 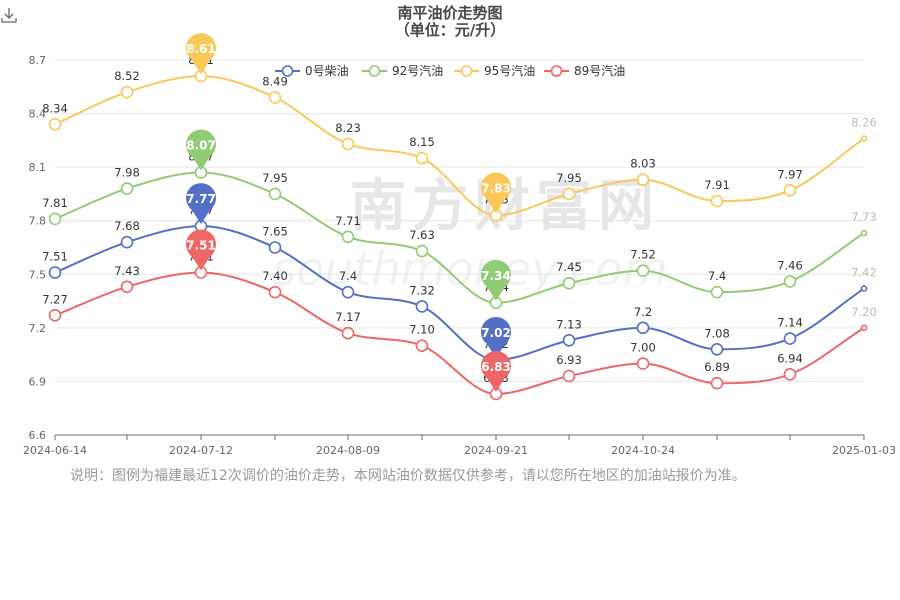 What do you see at coordinates (38, 328) in the screenshot?
I see `y-tick-label: 7.2` at bounding box center [38, 328].